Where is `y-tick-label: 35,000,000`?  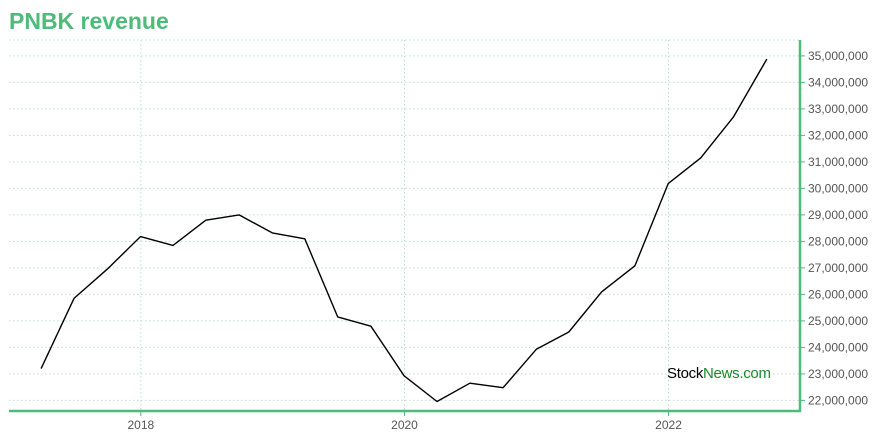
y-tick-label: 35,000,000 is located at coordinates (838, 56).